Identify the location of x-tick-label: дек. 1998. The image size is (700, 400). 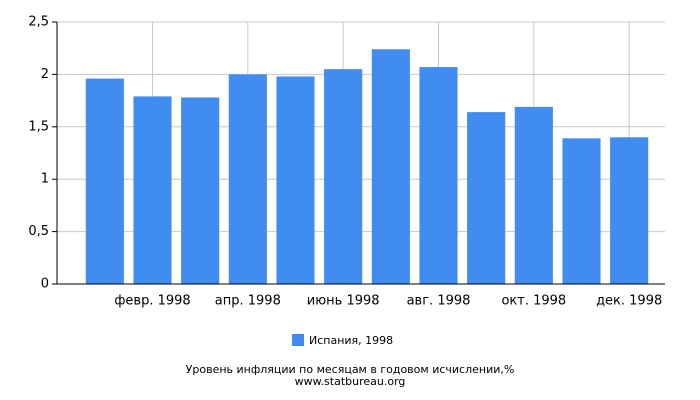
(629, 301).